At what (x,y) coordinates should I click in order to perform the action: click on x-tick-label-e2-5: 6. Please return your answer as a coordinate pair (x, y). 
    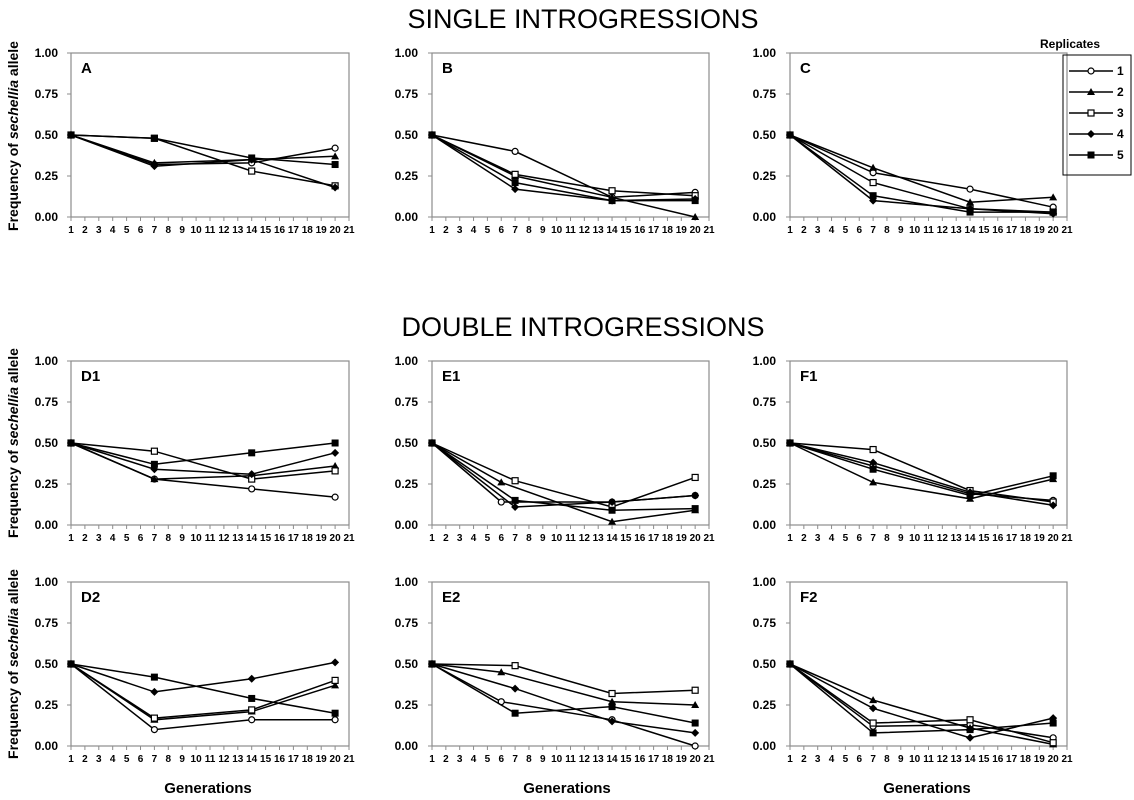
    Looking at the image, I should click on (501, 759).